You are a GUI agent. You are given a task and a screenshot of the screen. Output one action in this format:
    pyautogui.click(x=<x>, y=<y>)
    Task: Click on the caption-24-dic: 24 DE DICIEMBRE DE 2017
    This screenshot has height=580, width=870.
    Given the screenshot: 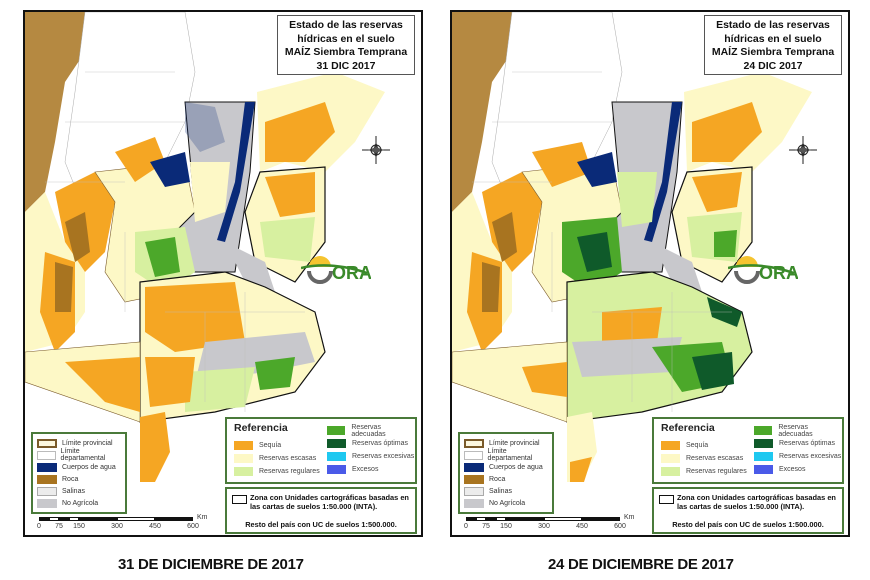 What is the action you would take?
    pyautogui.click(x=641, y=564)
    